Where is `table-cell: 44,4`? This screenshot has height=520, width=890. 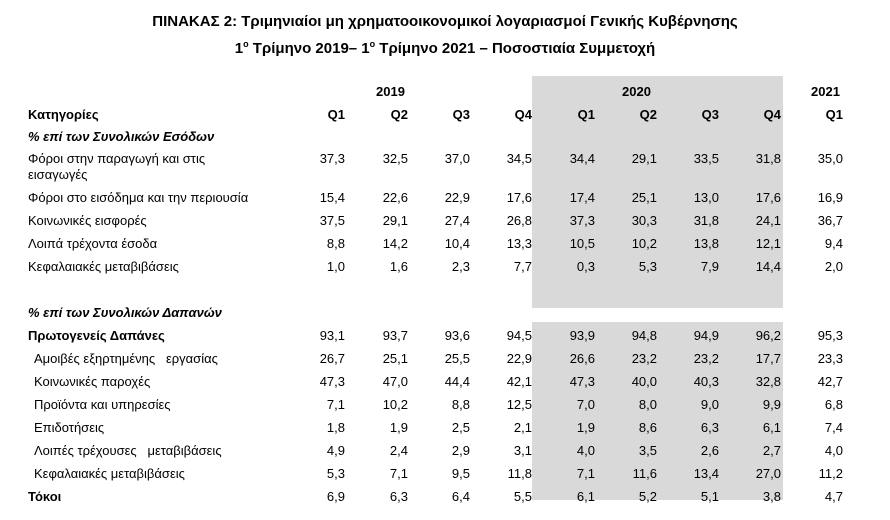 table-cell: 44,4 is located at coordinates (457, 381).